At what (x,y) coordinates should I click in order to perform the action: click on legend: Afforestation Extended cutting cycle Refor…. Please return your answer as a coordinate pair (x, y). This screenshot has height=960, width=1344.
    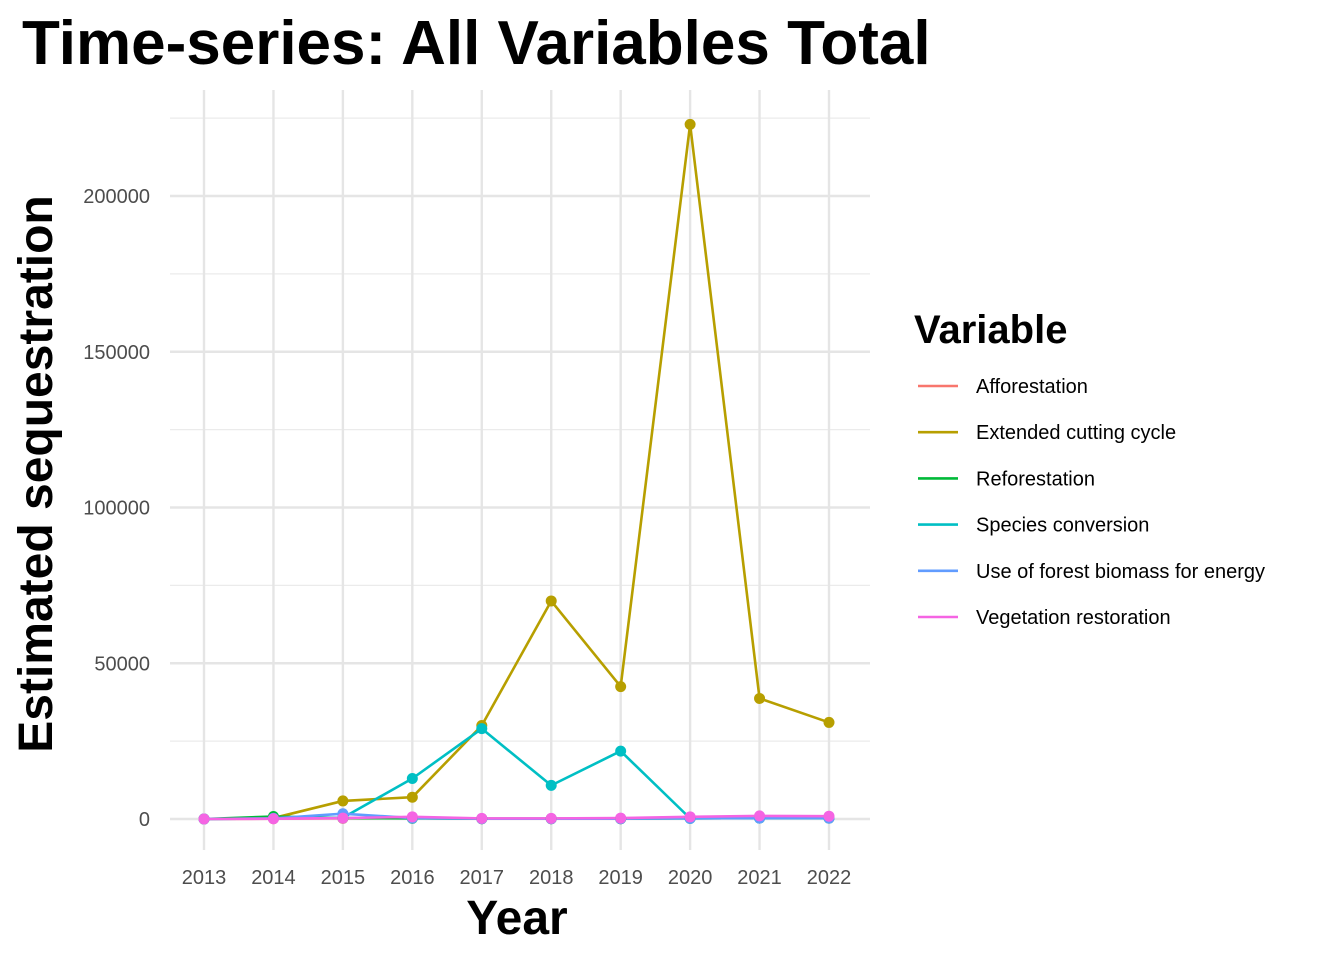
    Looking at the image, I should click on (1091, 502).